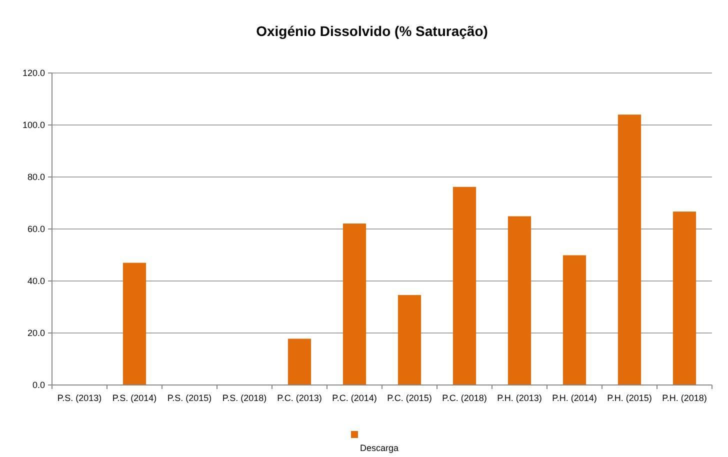 This screenshot has width=728, height=457. What do you see at coordinates (79, 398) in the screenshot?
I see `x-tick-label: P.S. (2013)` at bounding box center [79, 398].